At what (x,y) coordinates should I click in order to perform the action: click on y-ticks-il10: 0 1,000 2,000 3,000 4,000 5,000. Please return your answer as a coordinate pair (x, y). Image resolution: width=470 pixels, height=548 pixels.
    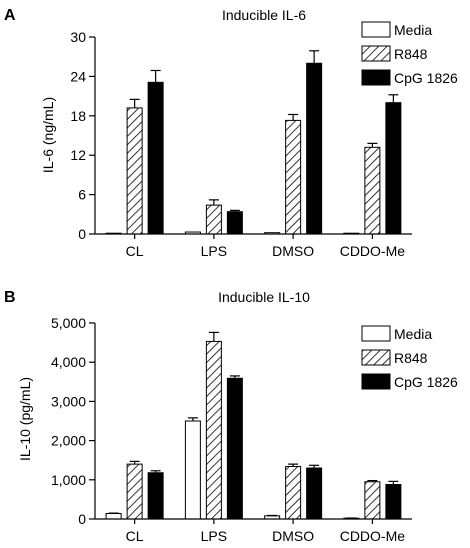
    Looking at the image, I should click on (73, 421).